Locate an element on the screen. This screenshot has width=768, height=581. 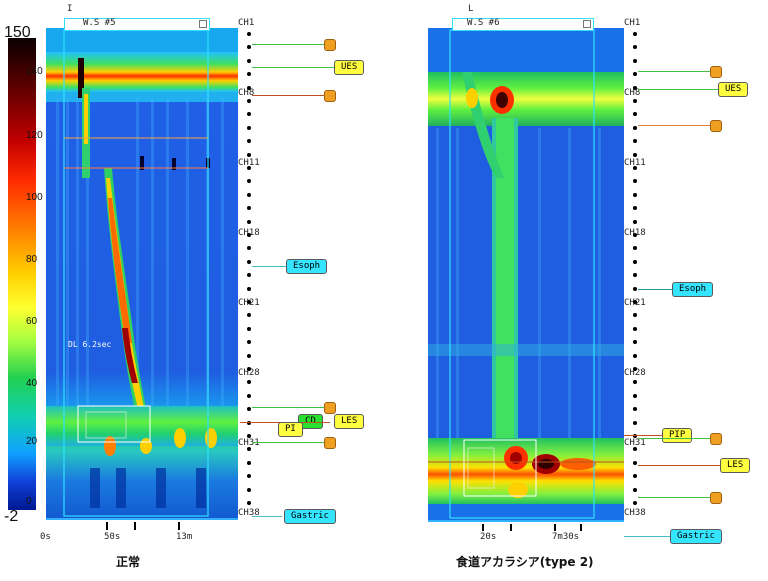
left-ws-toggle is located at coordinates (203, 24).